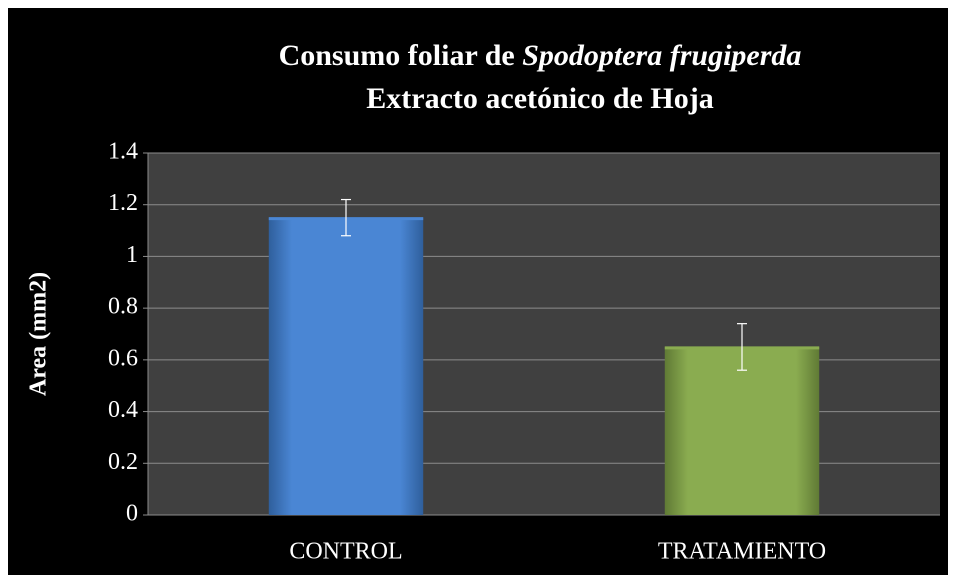 The width and height of the screenshot is (956, 580). Describe the element at coordinates (39, 334) in the screenshot. I see `y-axis-label: Area (mm2)` at that location.